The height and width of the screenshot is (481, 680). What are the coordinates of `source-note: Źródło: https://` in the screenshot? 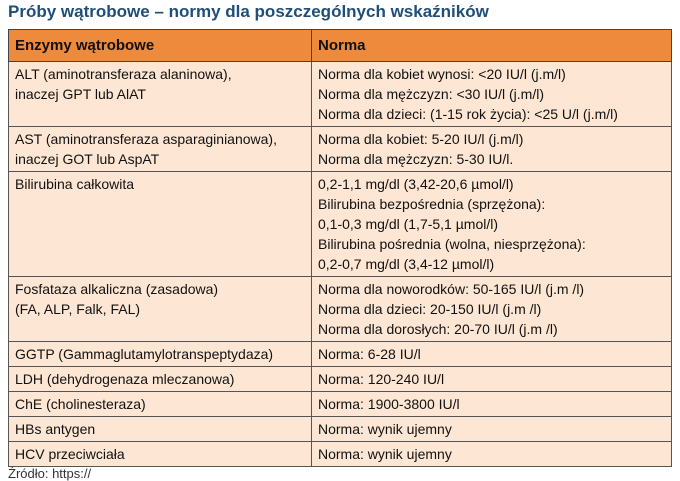 It's located at (50, 473).